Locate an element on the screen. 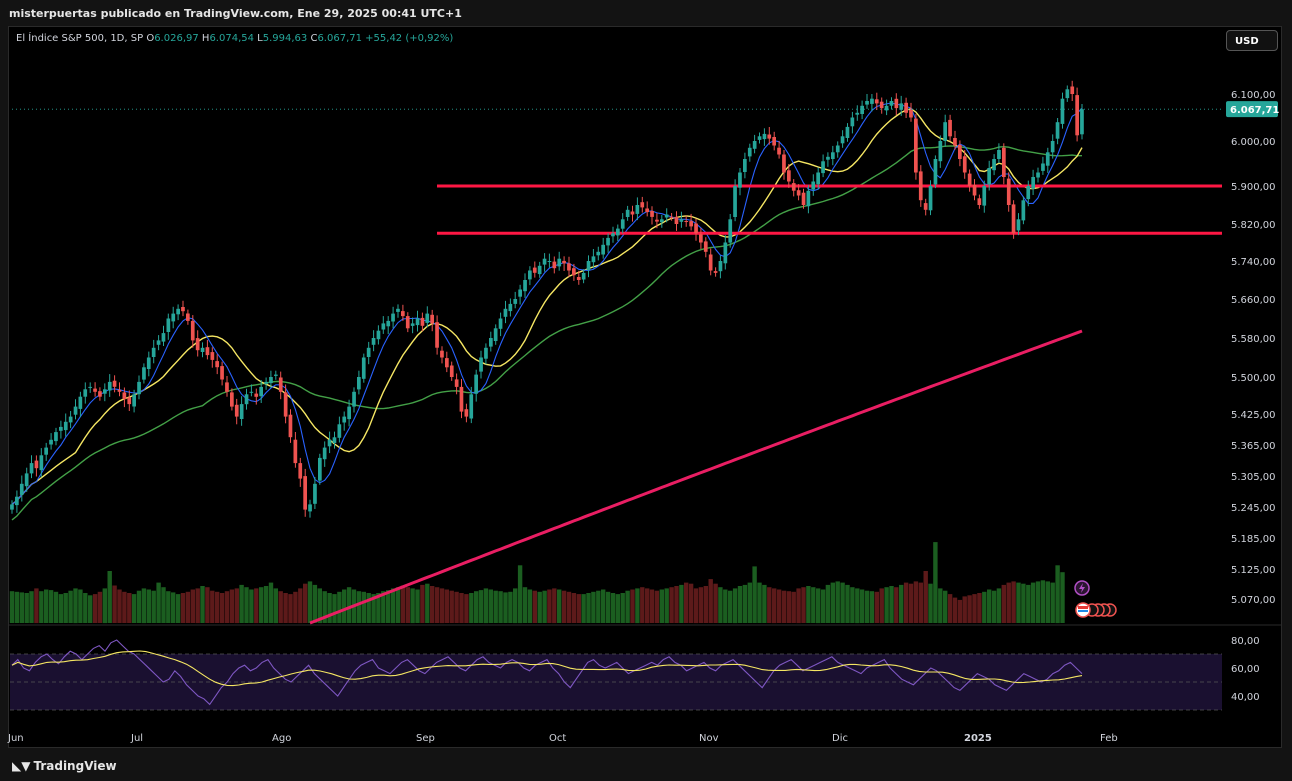  price-tick-label: 5.070,00 is located at coordinates (1253, 600).